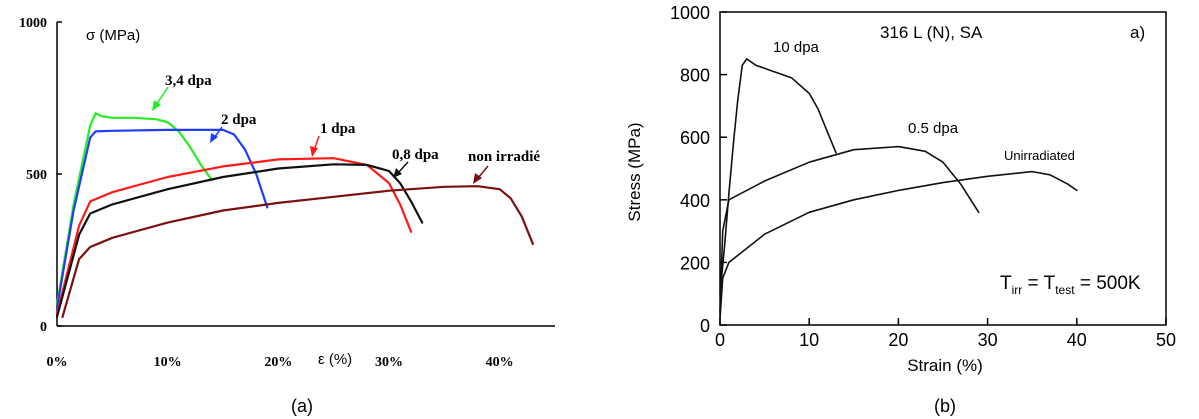 The width and height of the screenshot is (1199, 419). I want to click on title-b: 316 L (N), SA, so click(931, 32).